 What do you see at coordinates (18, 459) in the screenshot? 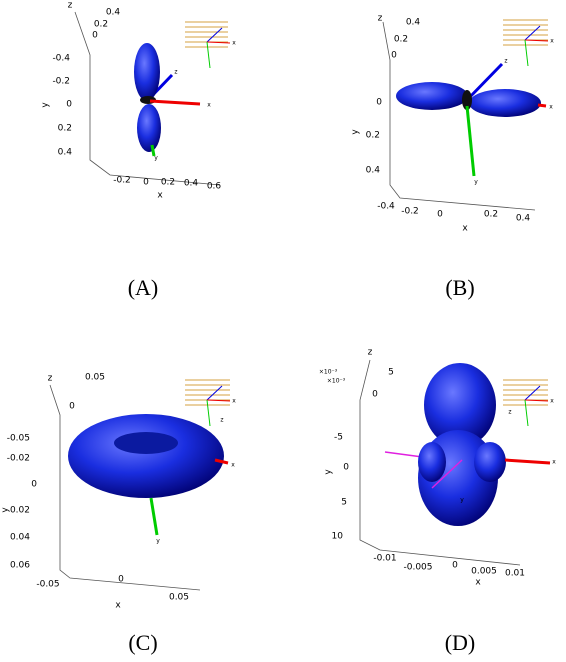
I see `y-tick-label: -0.02` at bounding box center [18, 459].